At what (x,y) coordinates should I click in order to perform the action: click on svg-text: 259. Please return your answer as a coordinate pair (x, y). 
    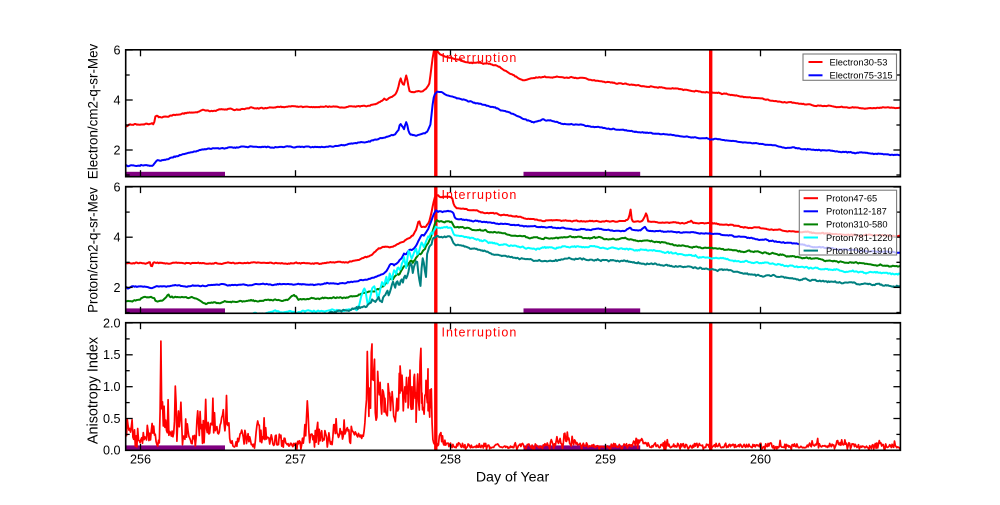
    Looking at the image, I should click on (605, 460).